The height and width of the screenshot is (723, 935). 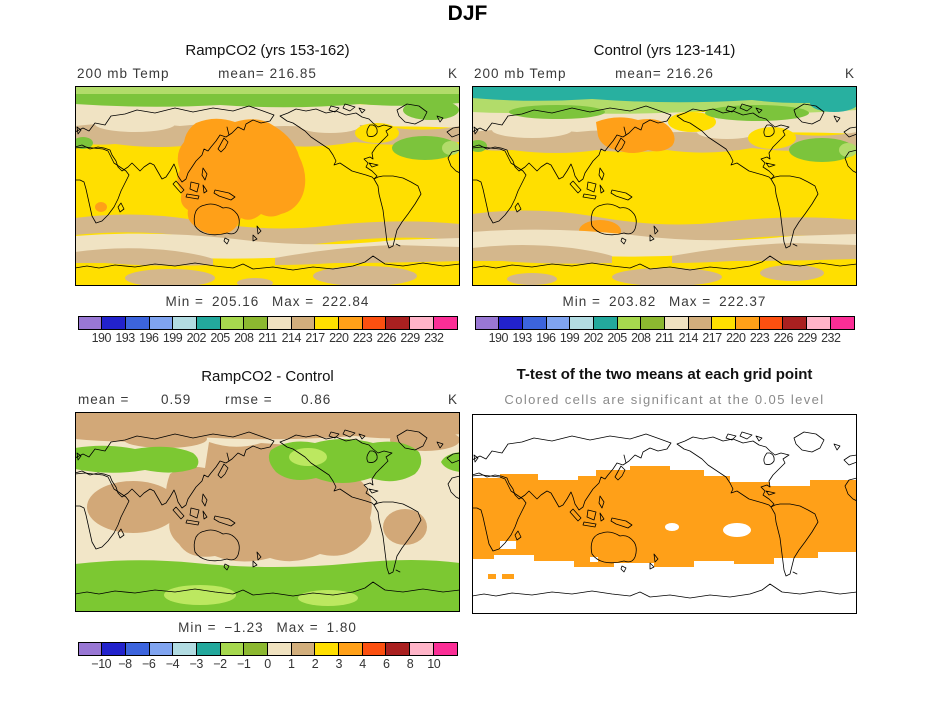 I want to click on mean-value: 0.59, so click(x=176, y=399).